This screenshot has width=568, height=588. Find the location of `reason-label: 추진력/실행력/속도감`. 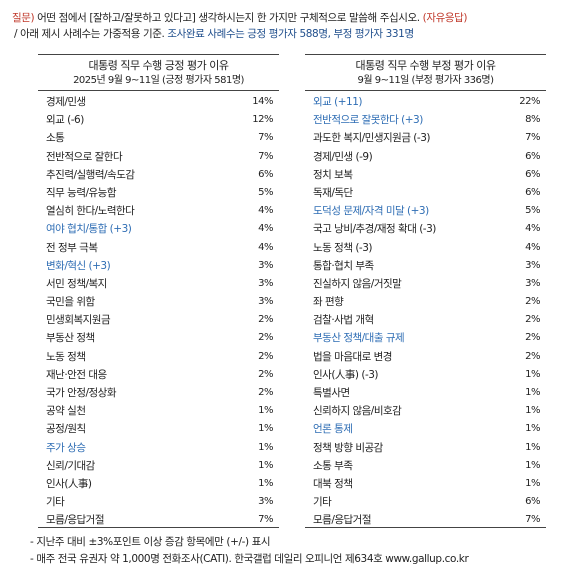

reason-label: 추진력/실행력/속도감 is located at coordinates (90, 174).